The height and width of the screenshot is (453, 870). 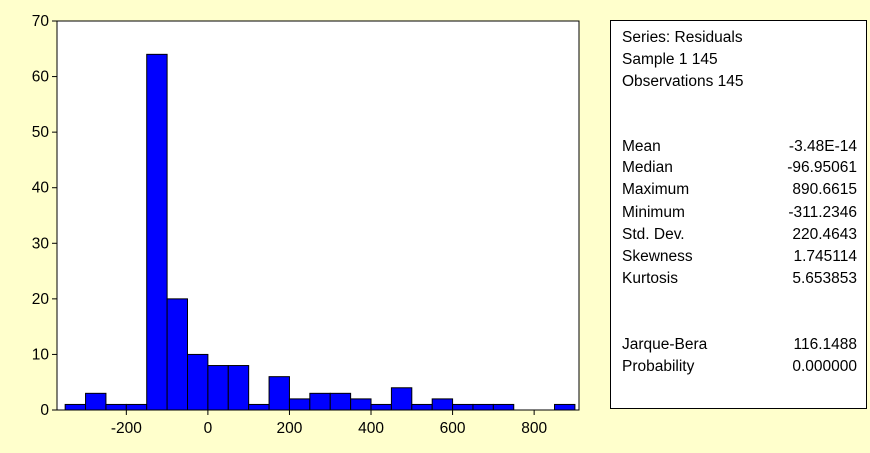 I want to click on sample-range: Sample 1 145, so click(x=670, y=59).